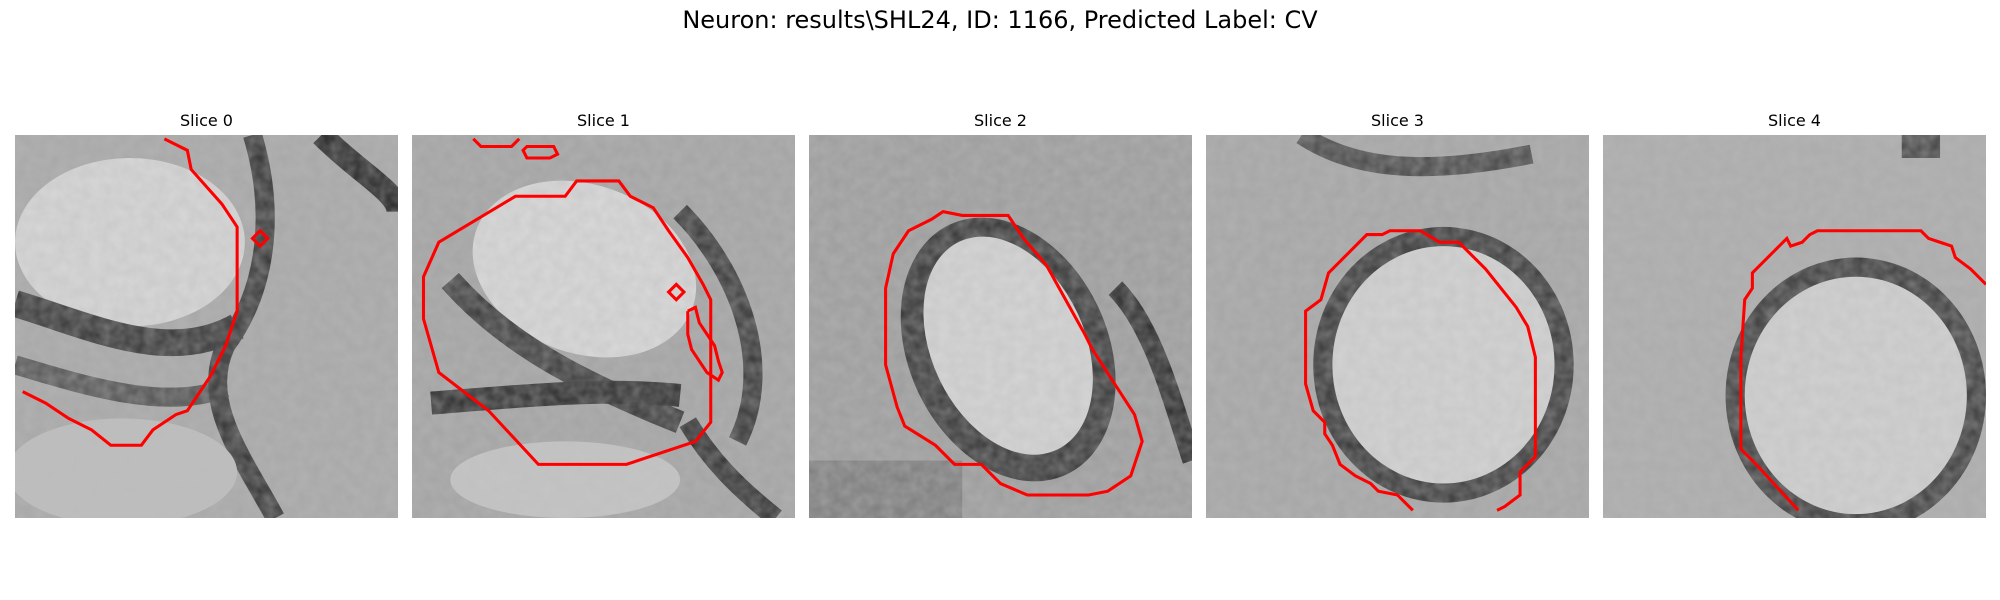  Describe the element at coordinates (206, 120) in the screenshot. I see `slice-title: Slice 0` at that location.